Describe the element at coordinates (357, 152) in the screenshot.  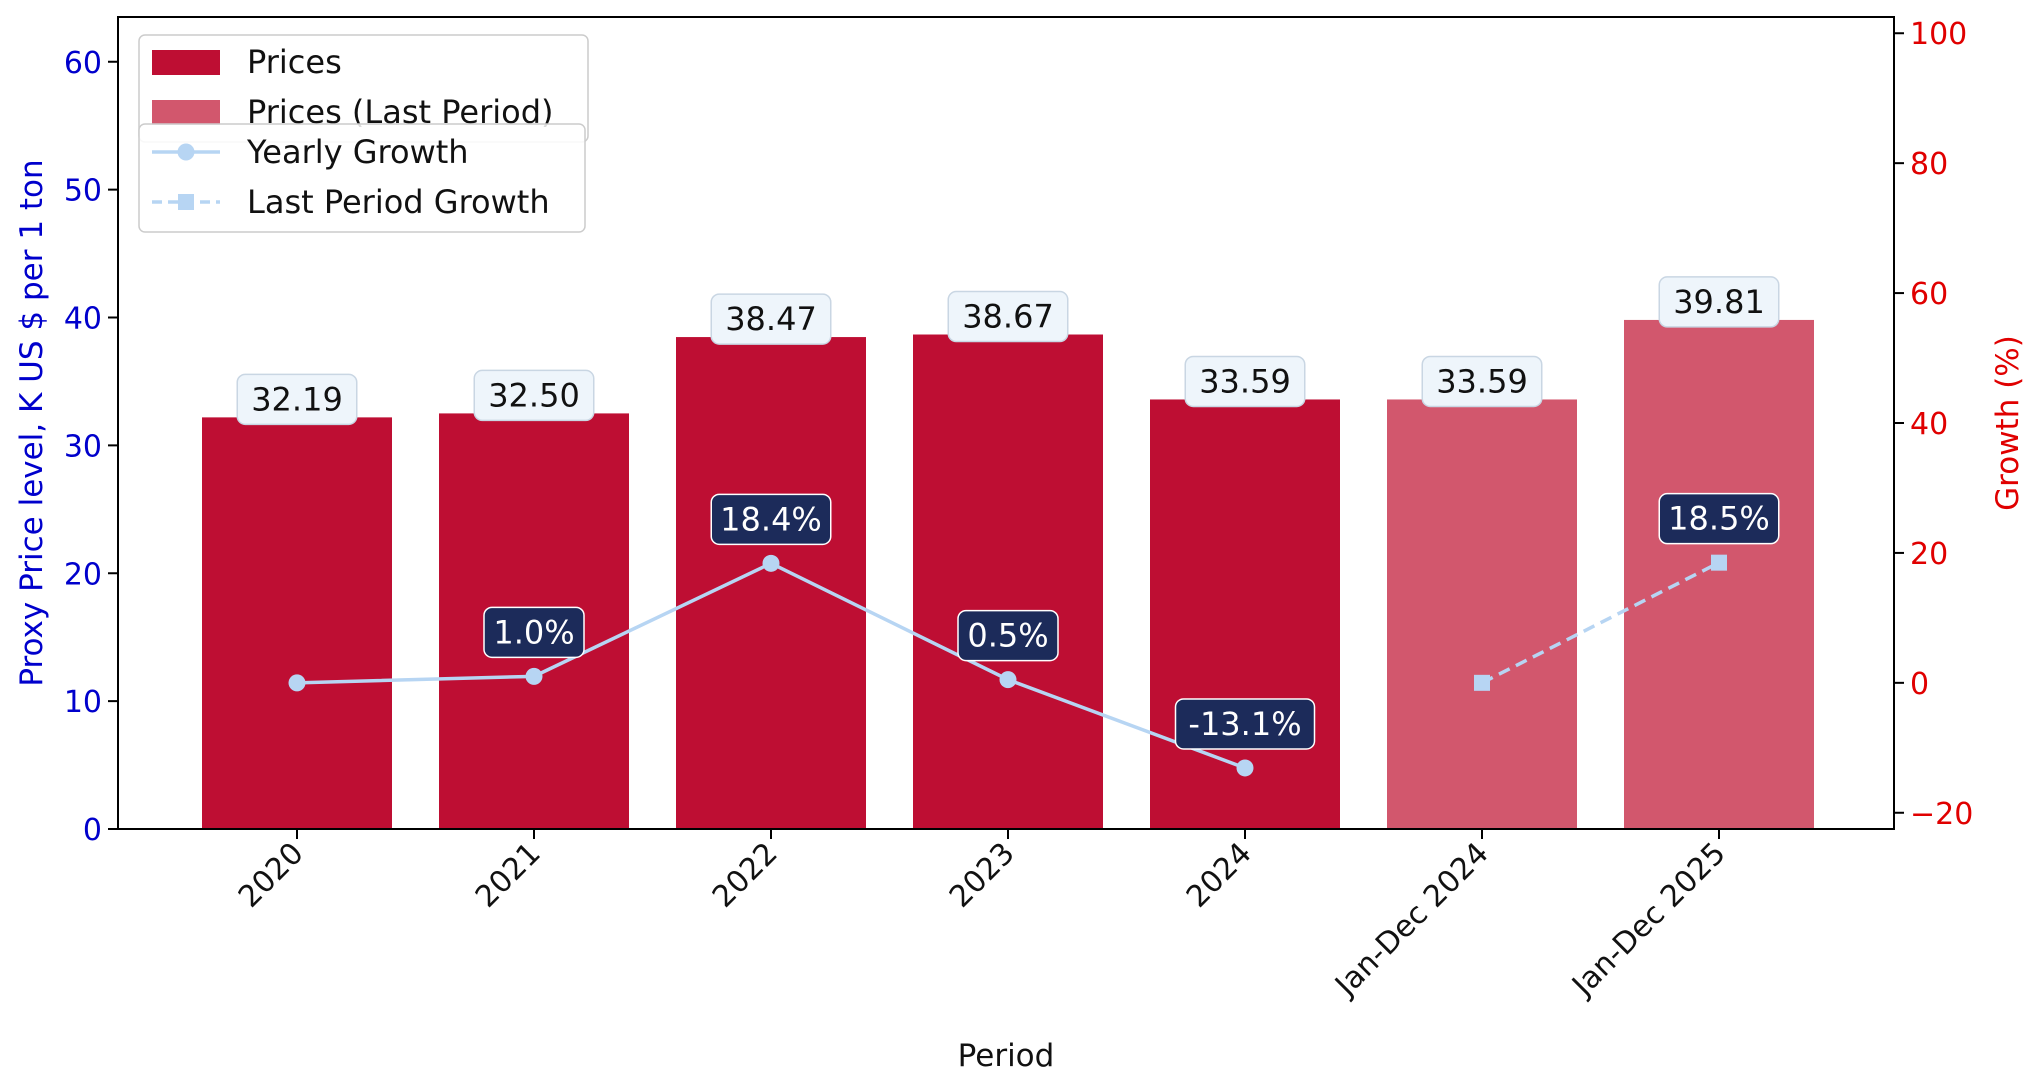
I see `legend-label: Yearly Growth` at that location.